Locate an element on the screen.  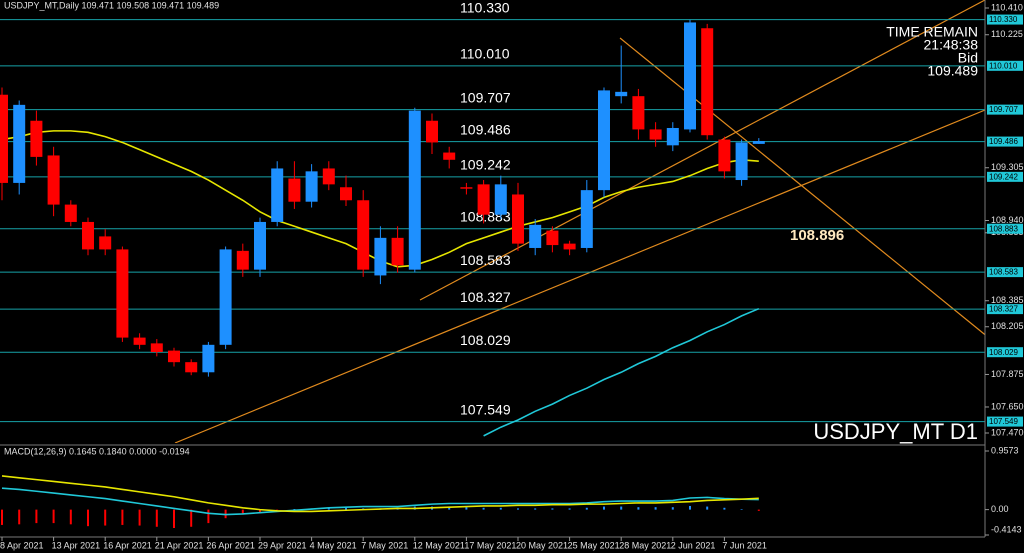
y-tick-label: 110.225 is located at coordinates (1007, 34).